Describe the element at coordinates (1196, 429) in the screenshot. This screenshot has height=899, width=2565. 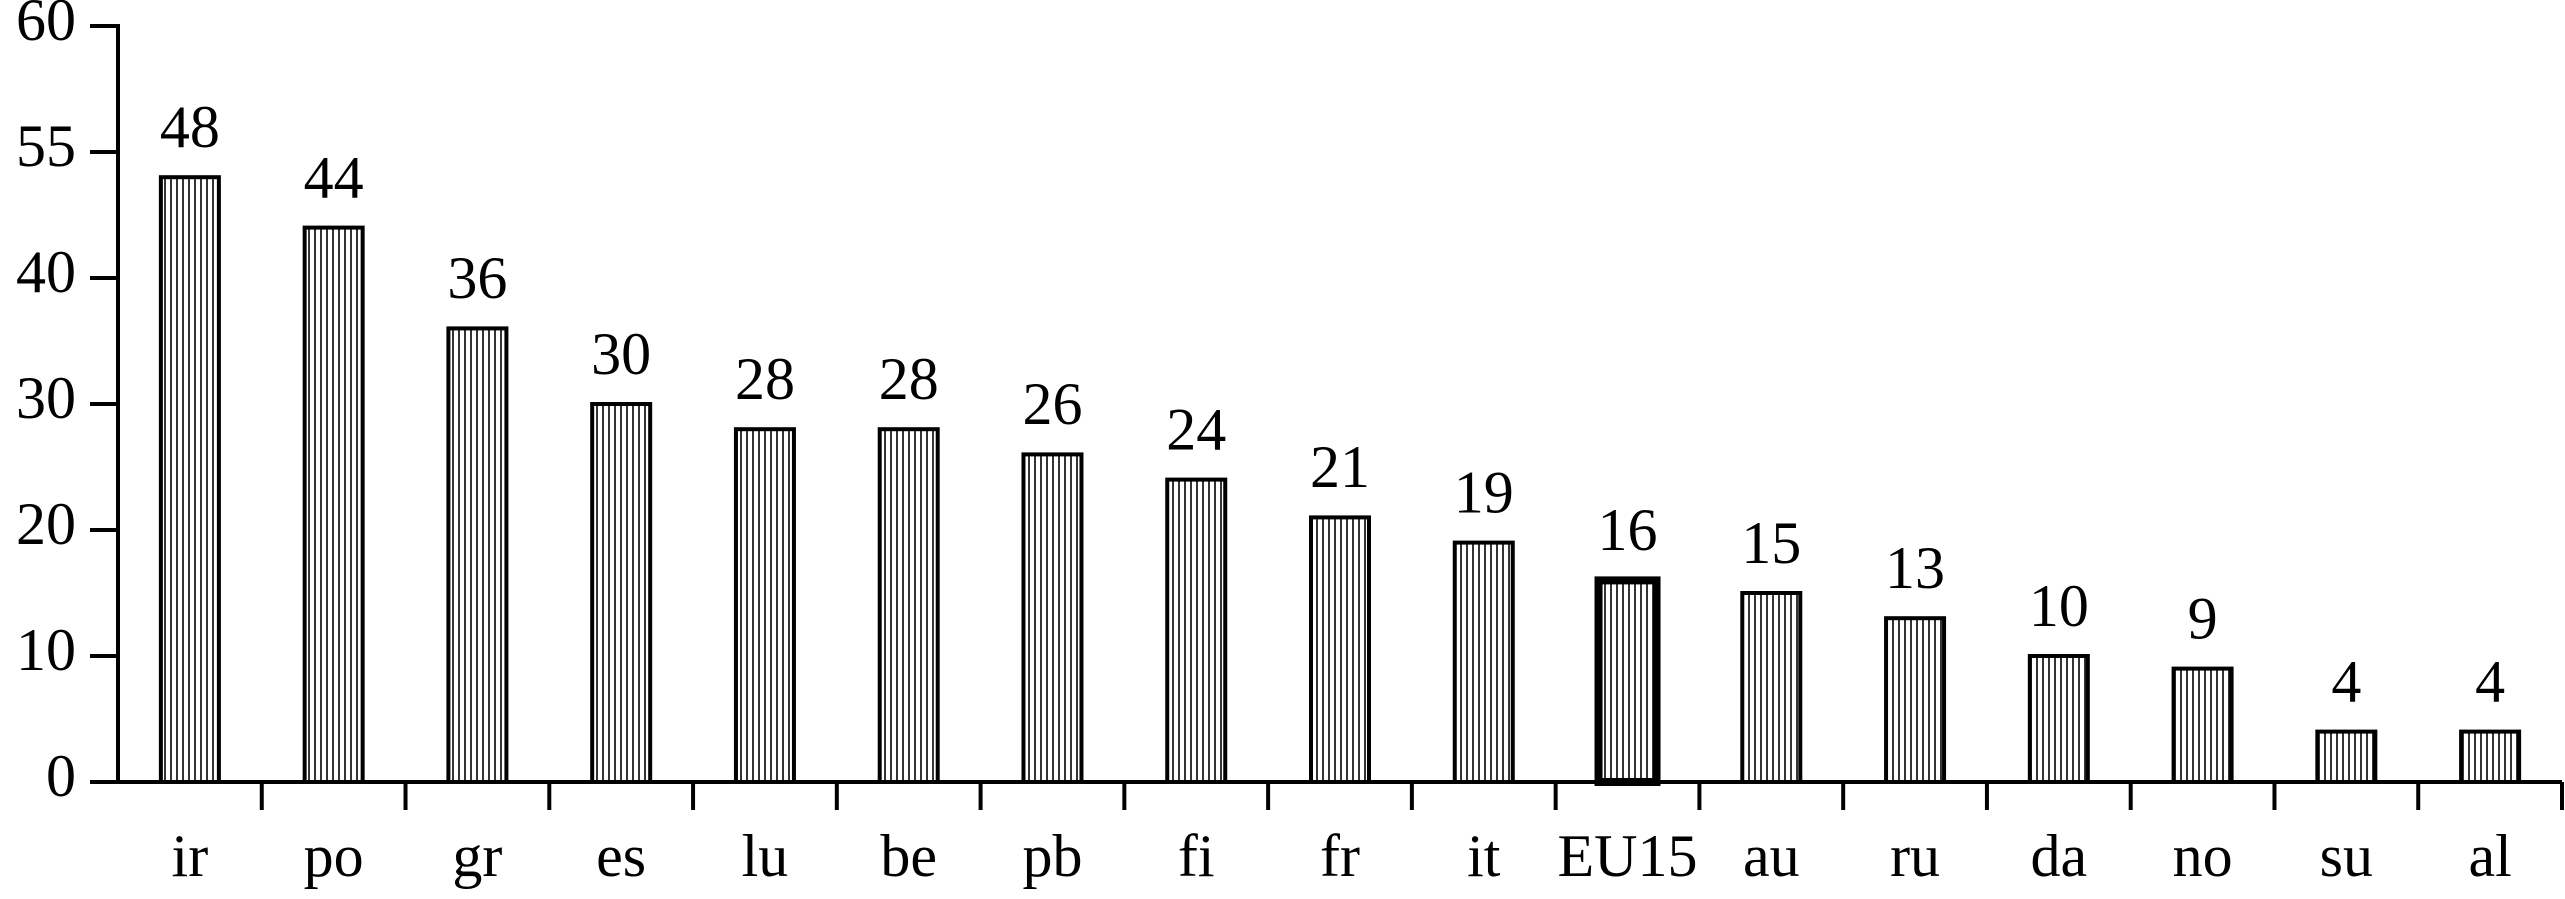
I see `value-label: 24` at that location.